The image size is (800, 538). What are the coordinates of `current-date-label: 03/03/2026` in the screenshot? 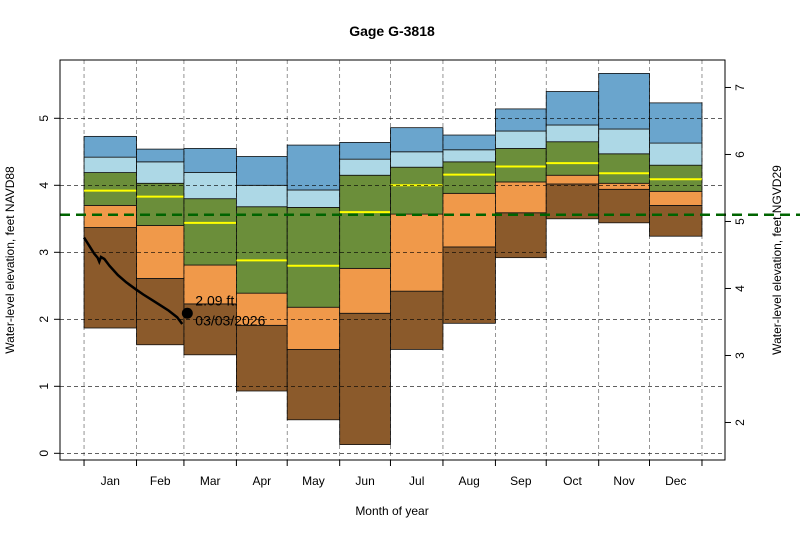 It's located at (230, 320).